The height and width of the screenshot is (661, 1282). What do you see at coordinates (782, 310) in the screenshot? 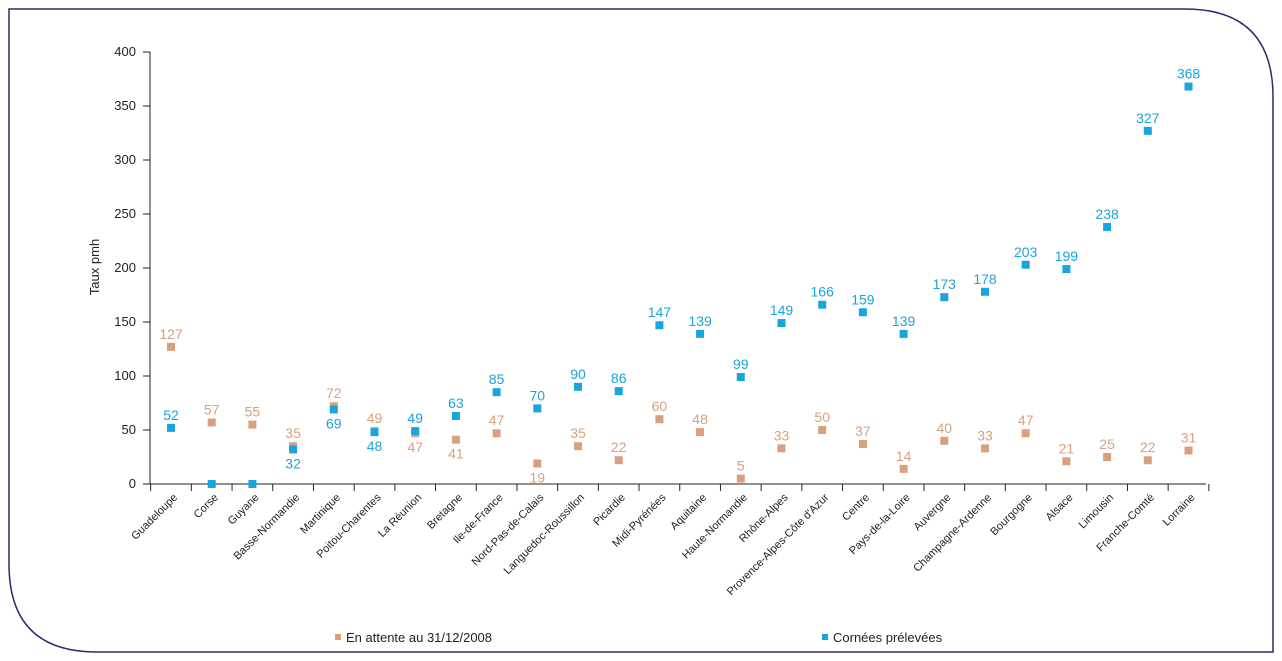
I see `data-label-cornees: 149` at bounding box center [782, 310].